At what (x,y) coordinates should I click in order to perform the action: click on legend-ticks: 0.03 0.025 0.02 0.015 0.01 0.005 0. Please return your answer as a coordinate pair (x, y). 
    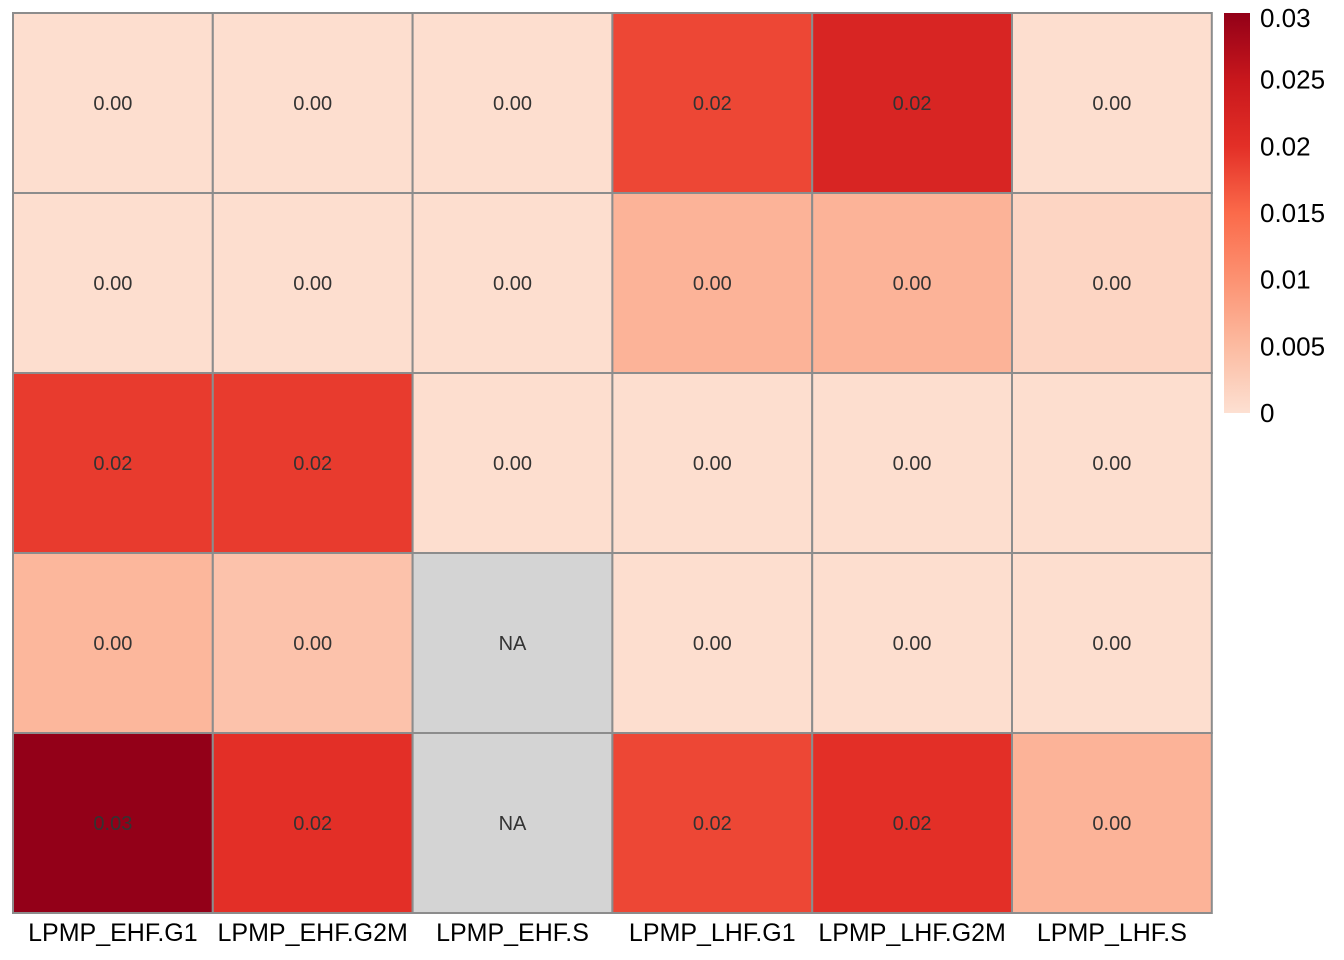
    Looking at the image, I should click on (1292, 215).